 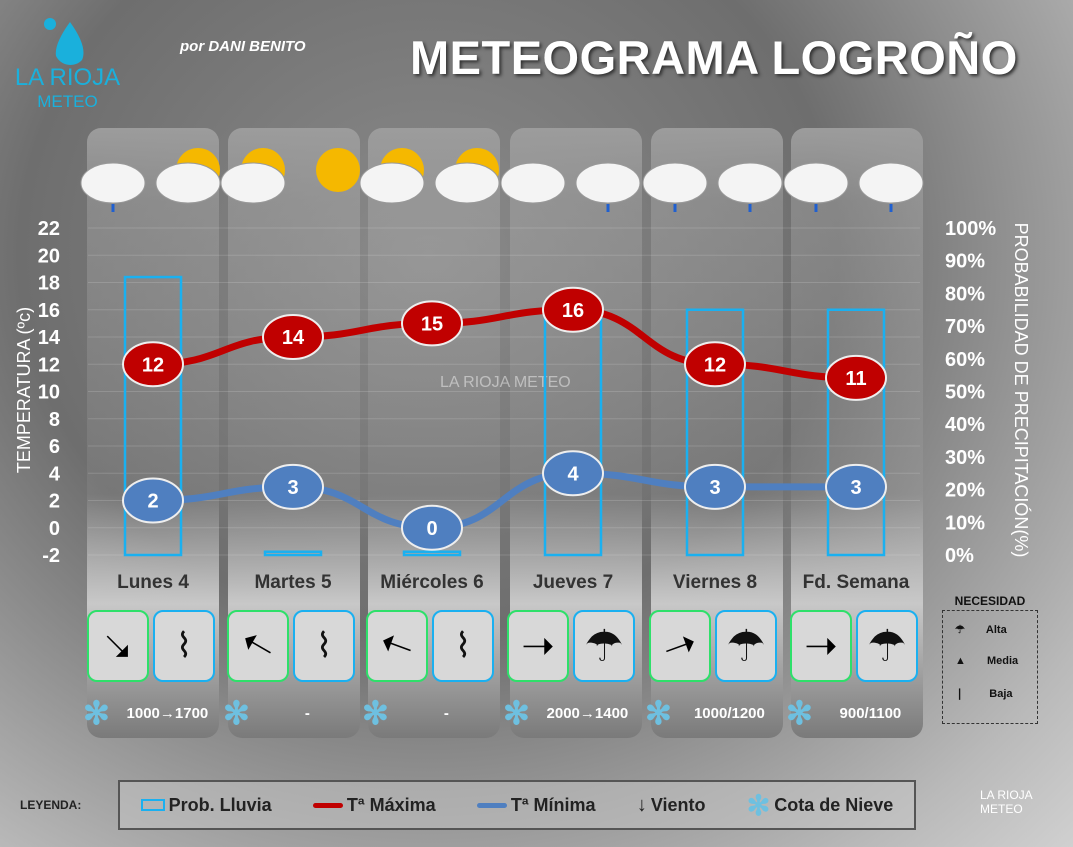 I want to click on red-line-icon, so click(x=327, y=805).